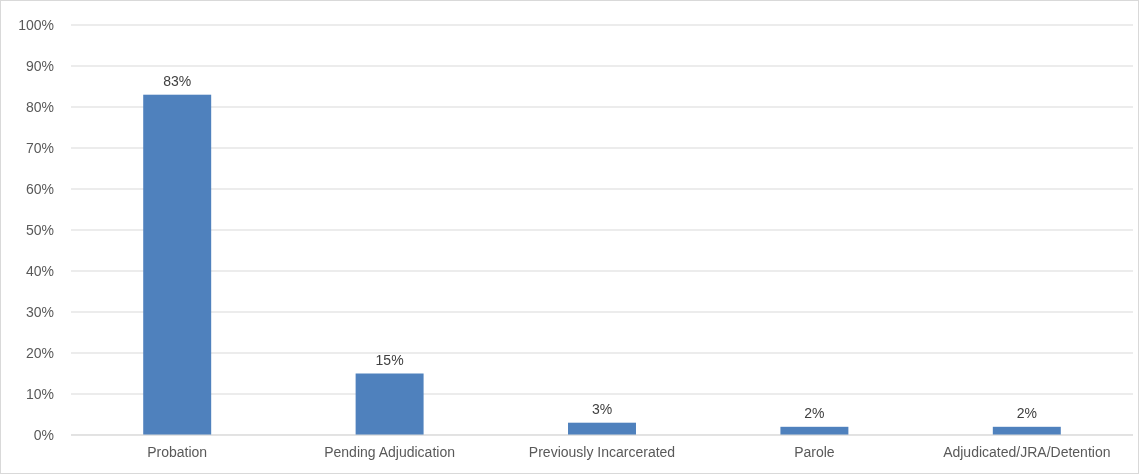 This screenshot has height=474, width=1139. I want to click on y-tick-label: 50%, so click(39, 229).